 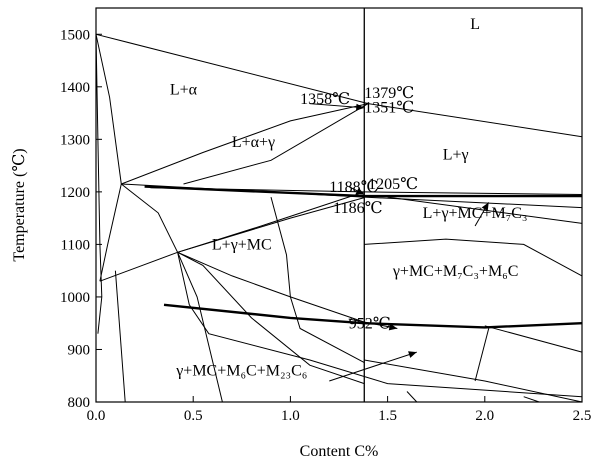 I want to click on temperature-label-4: 1205℃, so click(x=393, y=184).